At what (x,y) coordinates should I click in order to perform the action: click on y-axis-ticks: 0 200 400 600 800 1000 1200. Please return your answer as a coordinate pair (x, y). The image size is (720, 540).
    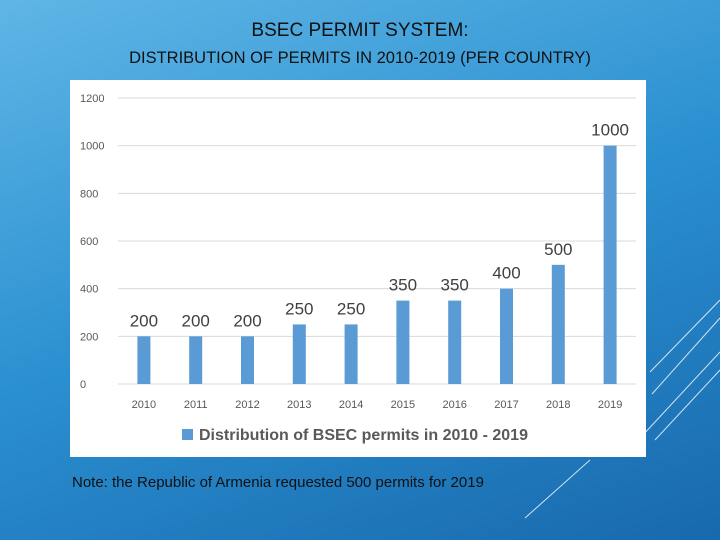
    Looking at the image, I should click on (92, 242).